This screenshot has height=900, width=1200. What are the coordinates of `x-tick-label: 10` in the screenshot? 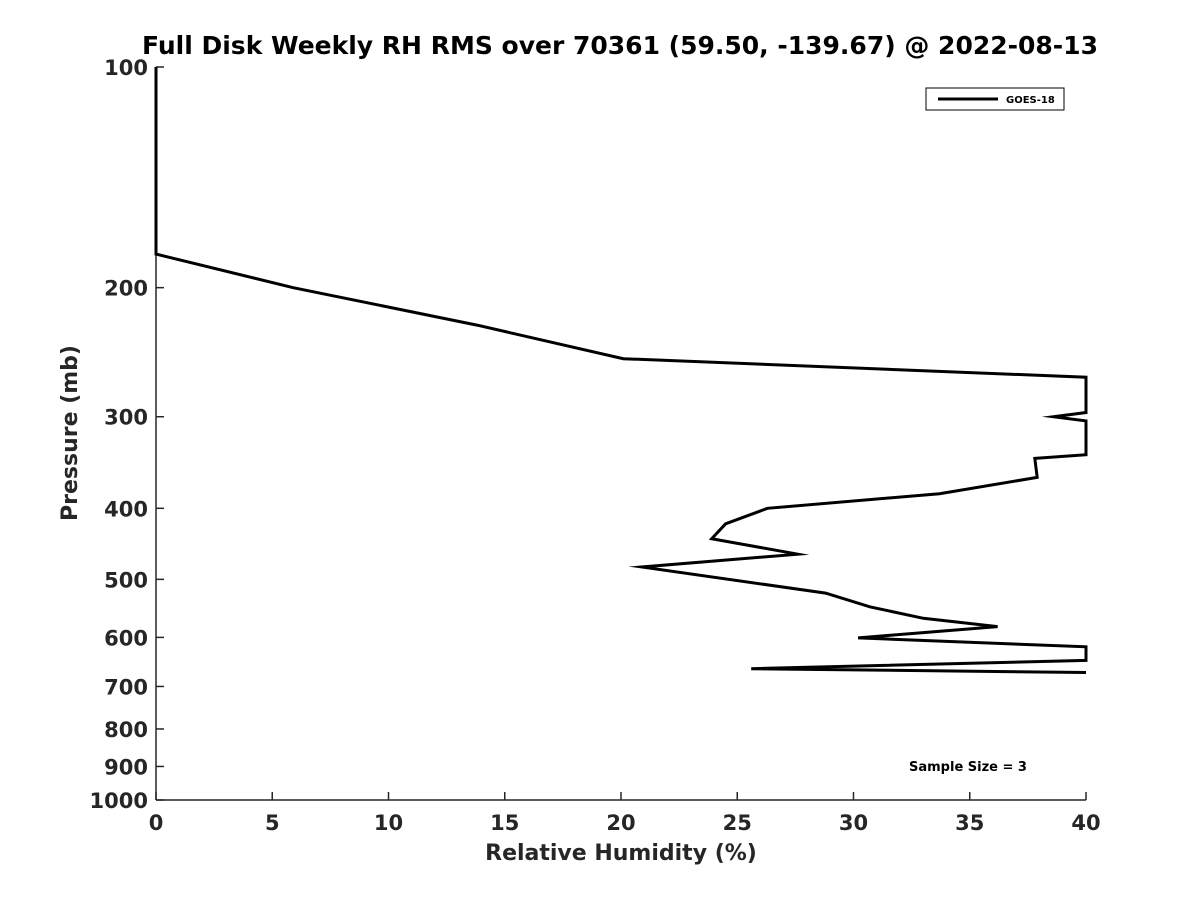 It's located at (388, 823).